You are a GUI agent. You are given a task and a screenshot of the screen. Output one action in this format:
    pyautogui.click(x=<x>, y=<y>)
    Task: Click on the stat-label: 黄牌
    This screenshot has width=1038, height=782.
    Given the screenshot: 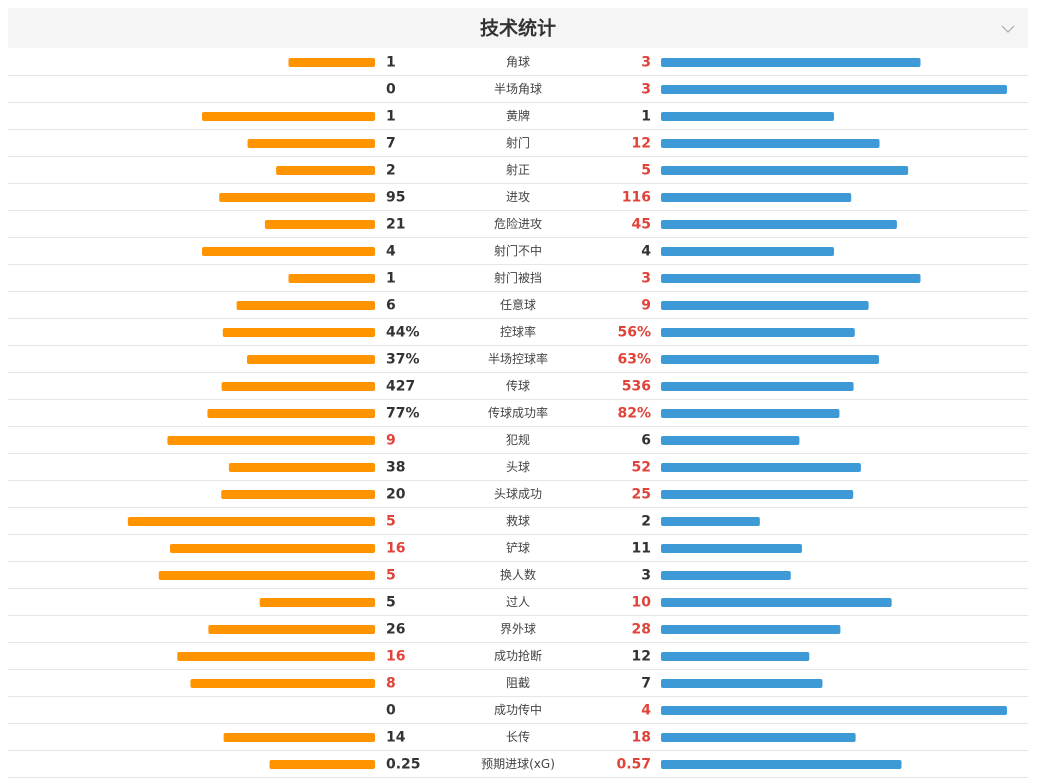 What is the action you would take?
    pyautogui.click(x=518, y=116)
    